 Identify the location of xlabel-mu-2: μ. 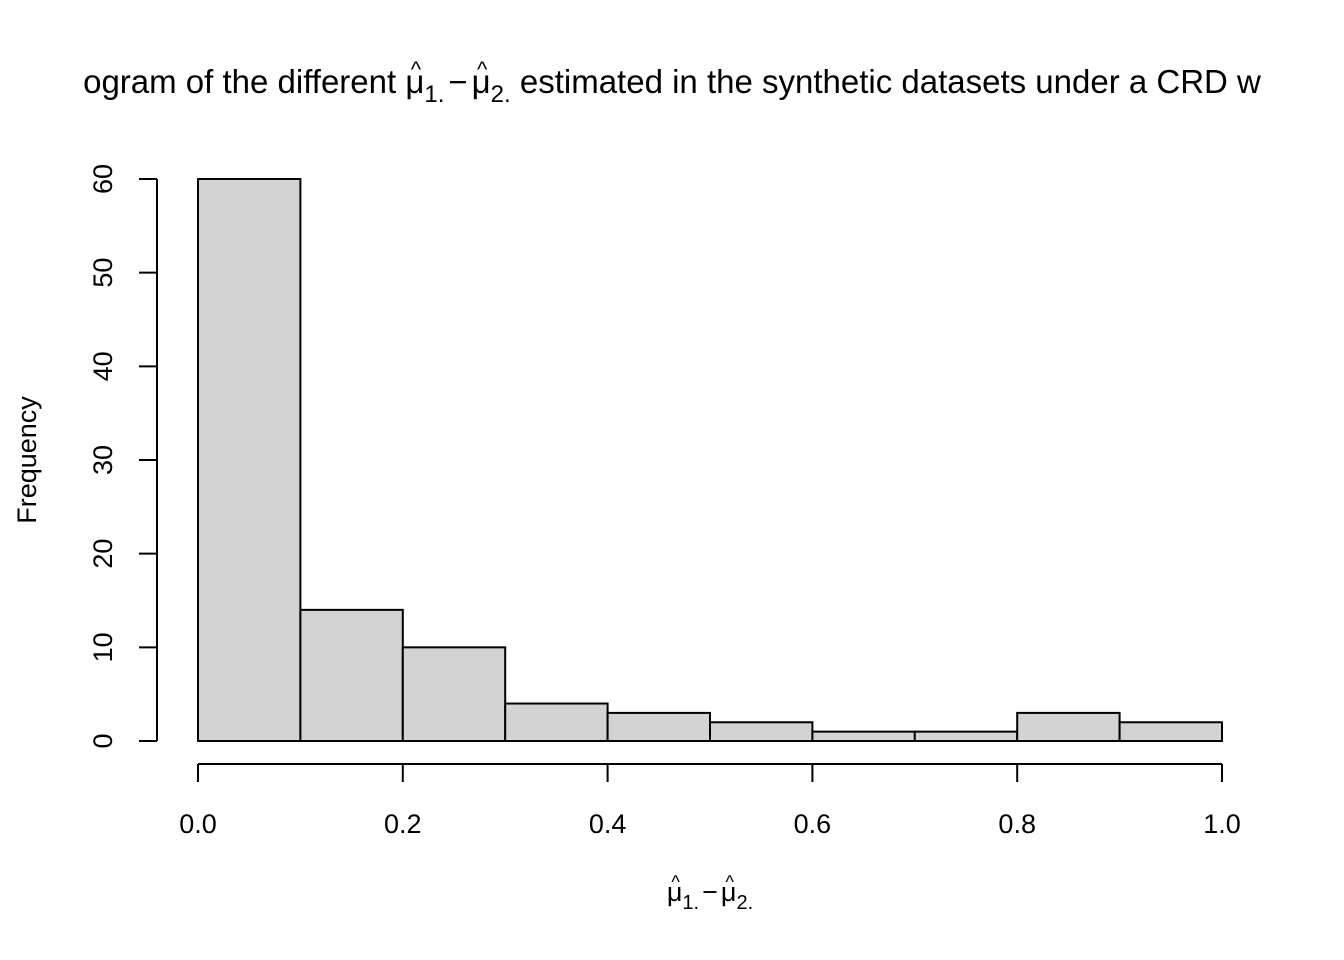
(729, 892).